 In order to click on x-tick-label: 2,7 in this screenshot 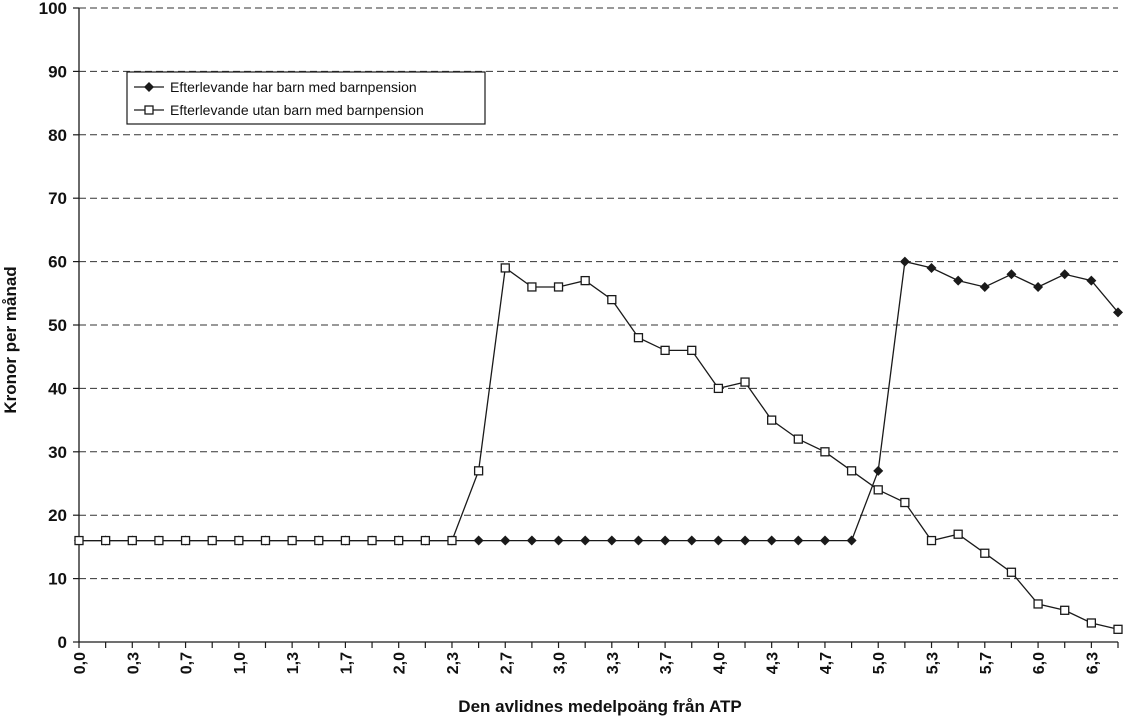, I will do `click(506, 663)`.